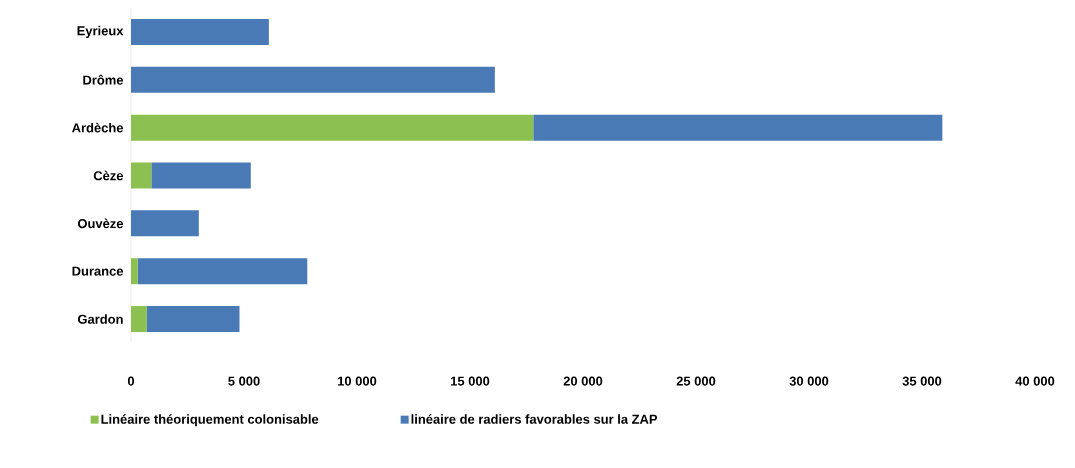  I want to click on x-tick-label: 40 000, so click(1035, 381).